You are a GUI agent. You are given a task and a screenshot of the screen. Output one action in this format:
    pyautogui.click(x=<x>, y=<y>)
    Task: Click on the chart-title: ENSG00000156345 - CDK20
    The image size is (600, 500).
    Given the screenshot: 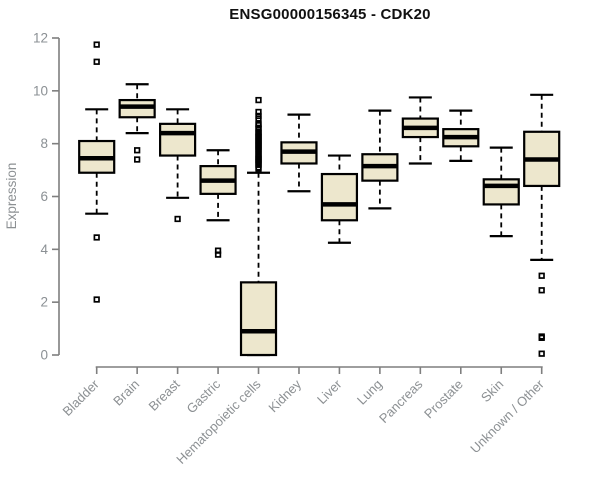 What is the action you would take?
    pyautogui.click(x=330, y=14)
    